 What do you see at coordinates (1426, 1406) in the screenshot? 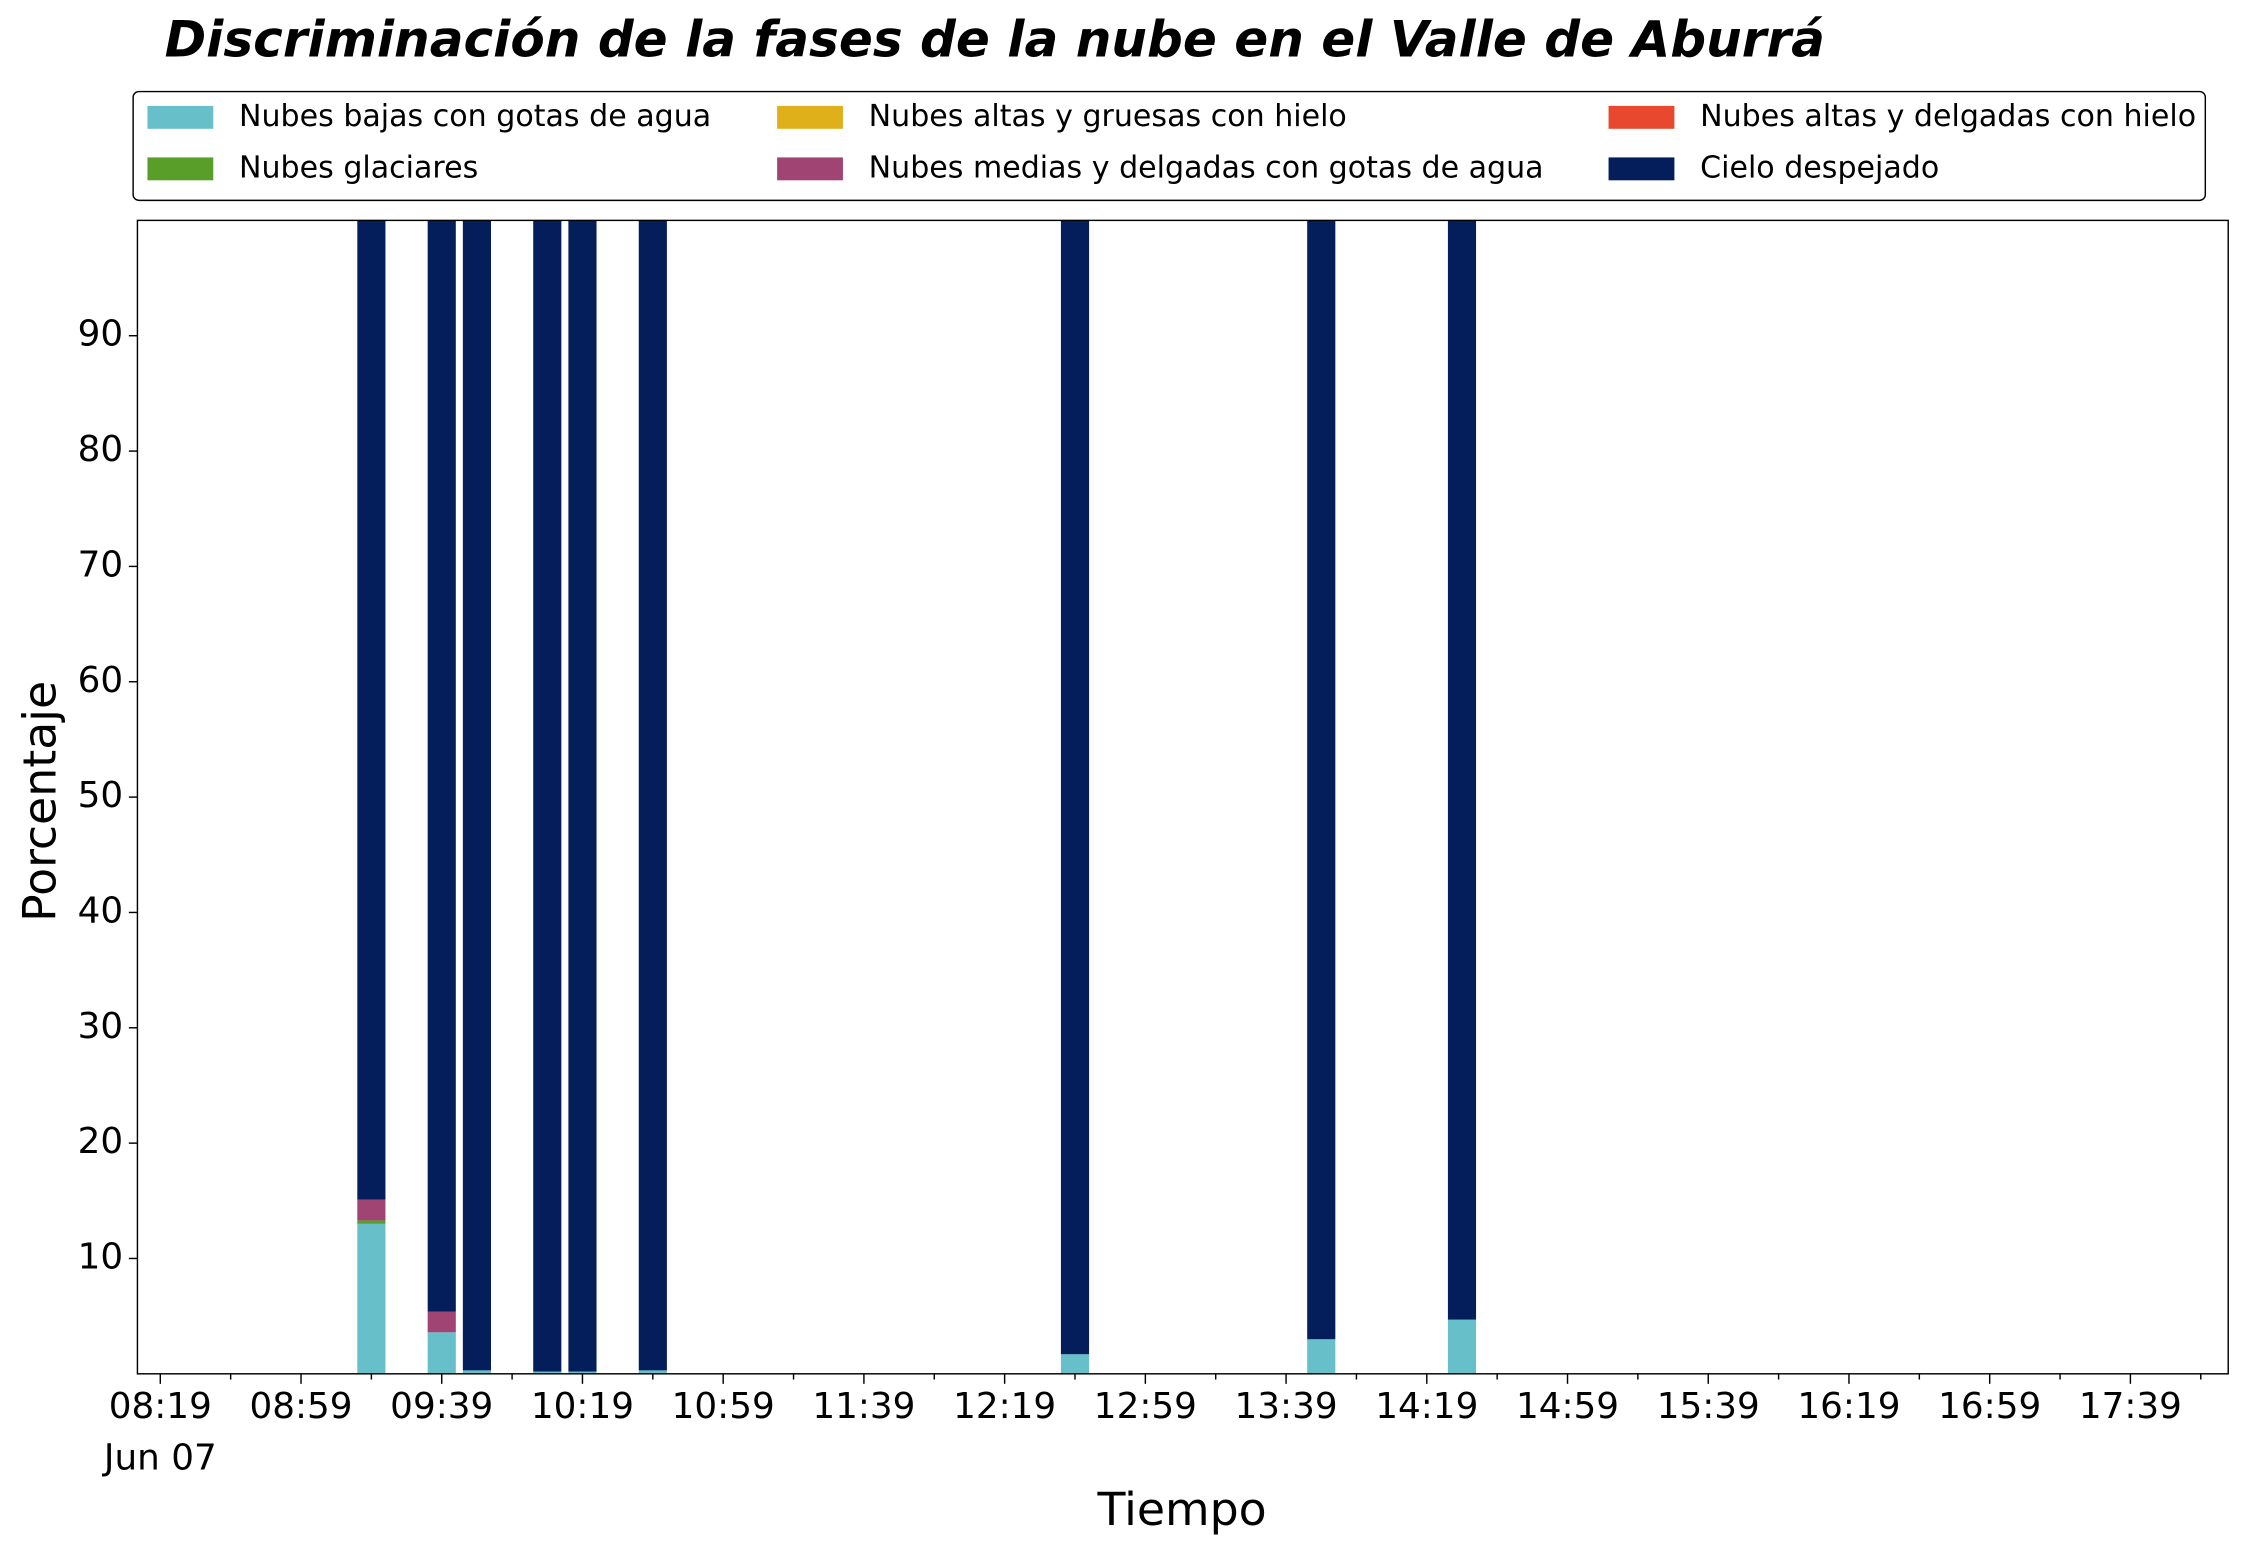
I see `x-tick-label: 14:19` at bounding box center [1426, 1406].